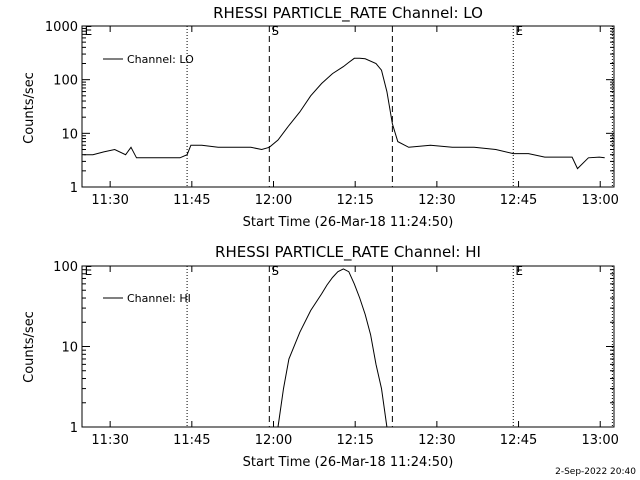  Describe the element at coordinates (348, 13) in the screenshot. I see `chart-title: RHESSI PARTICLE_RATE Channel: LO` at that location.